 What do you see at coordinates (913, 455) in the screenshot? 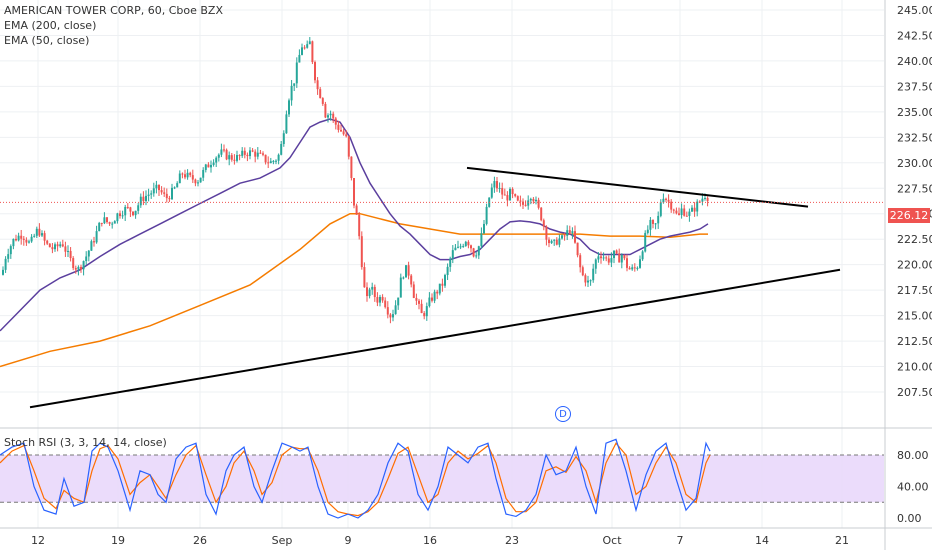
I see `stoch-y-tick-label: 80.00` at bounding box center [913, 455].